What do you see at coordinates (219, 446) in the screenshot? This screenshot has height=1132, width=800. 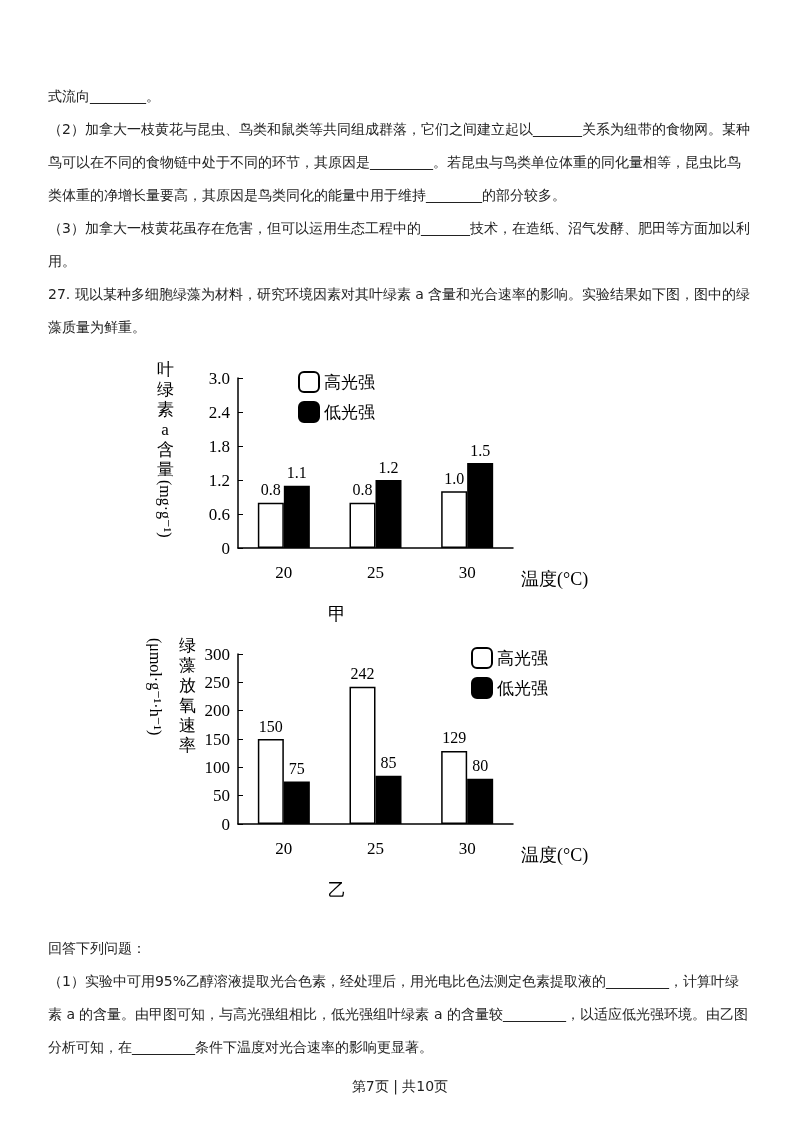 I see `y-tick-label: 1.8` at bounding box center [219, 446].